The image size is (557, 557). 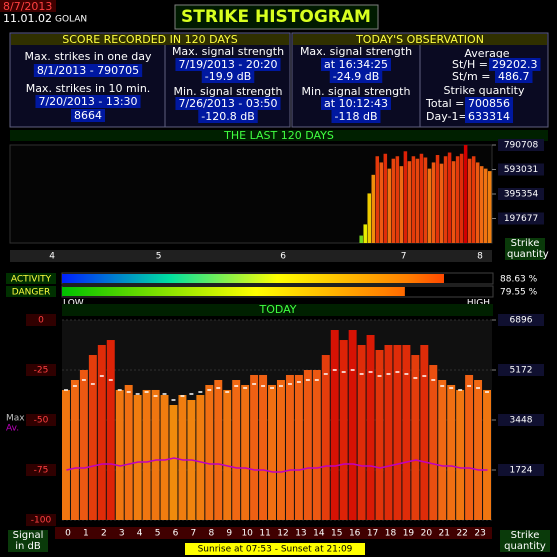 I want to click on x-tick-label: 23, so click(x=479, y=534).